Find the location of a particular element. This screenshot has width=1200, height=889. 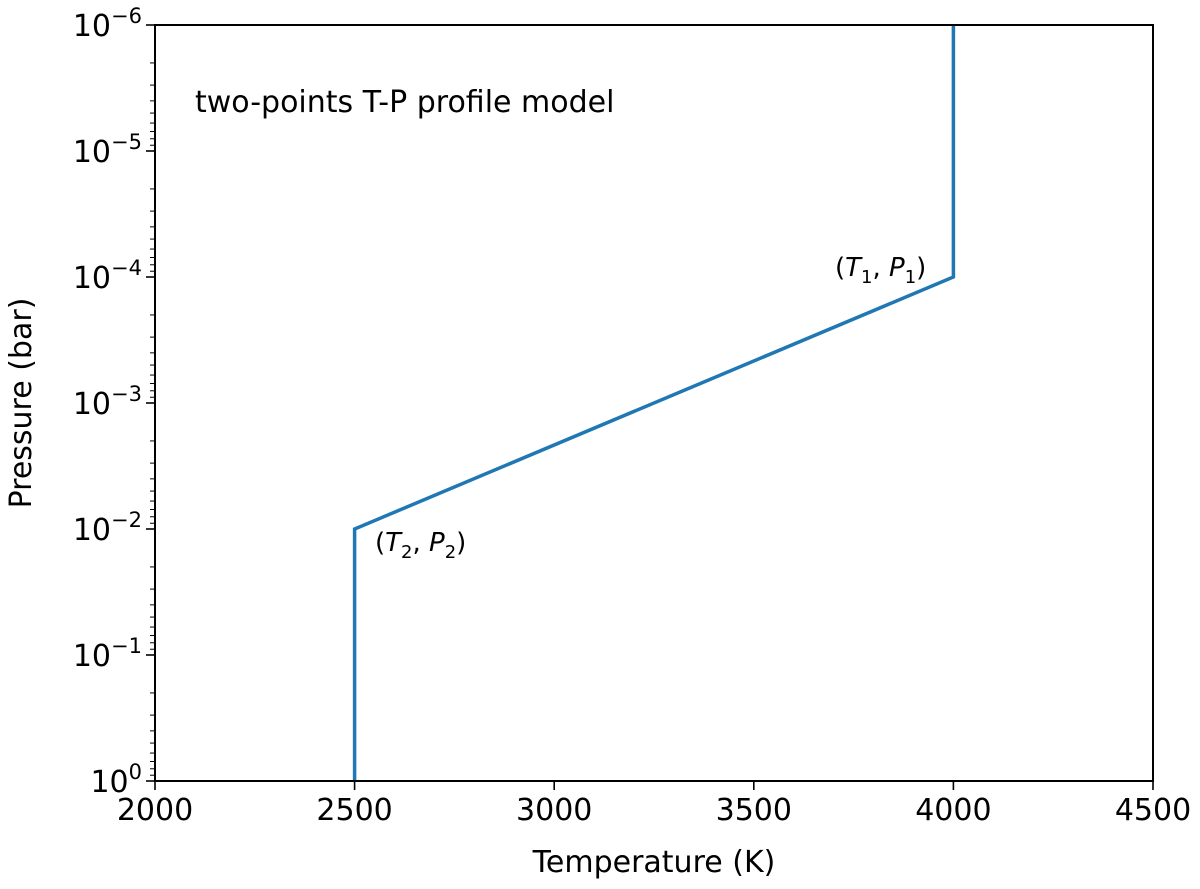

y-tick-label: 10⁻⁶ is located at coordinates (107, 24).